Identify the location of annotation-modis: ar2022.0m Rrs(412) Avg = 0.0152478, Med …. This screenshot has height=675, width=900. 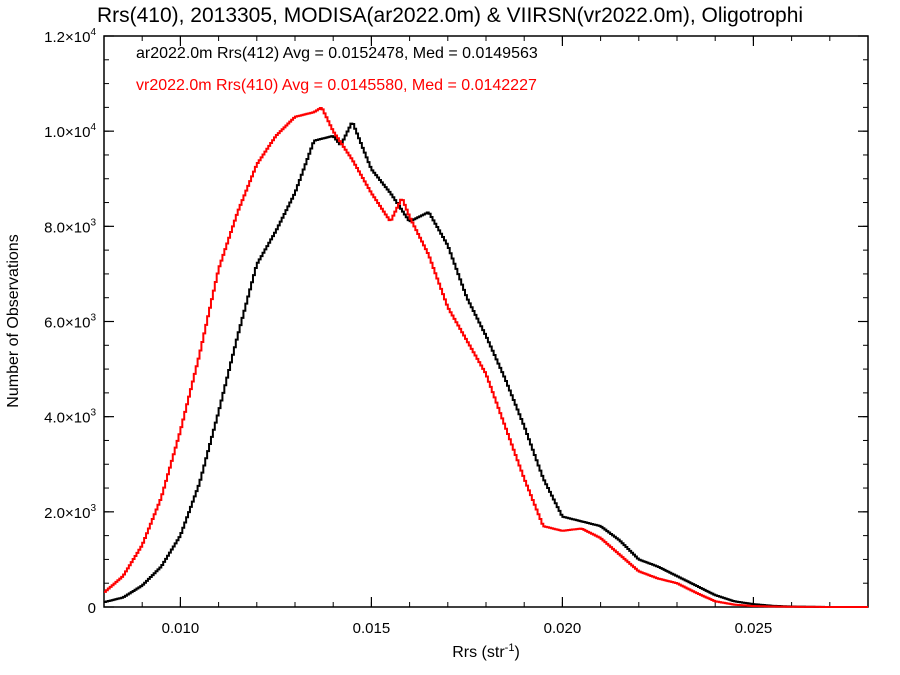
(337, 53).